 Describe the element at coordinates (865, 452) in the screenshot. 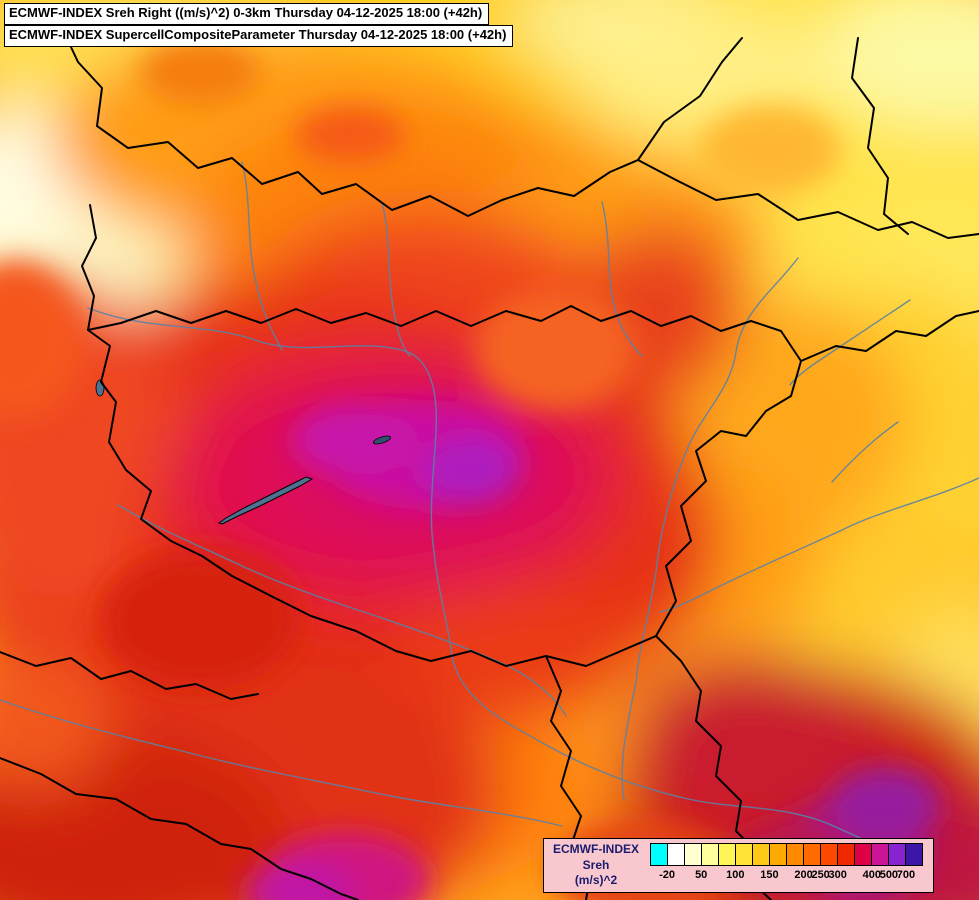

I see `river-east-tributary` at that location.